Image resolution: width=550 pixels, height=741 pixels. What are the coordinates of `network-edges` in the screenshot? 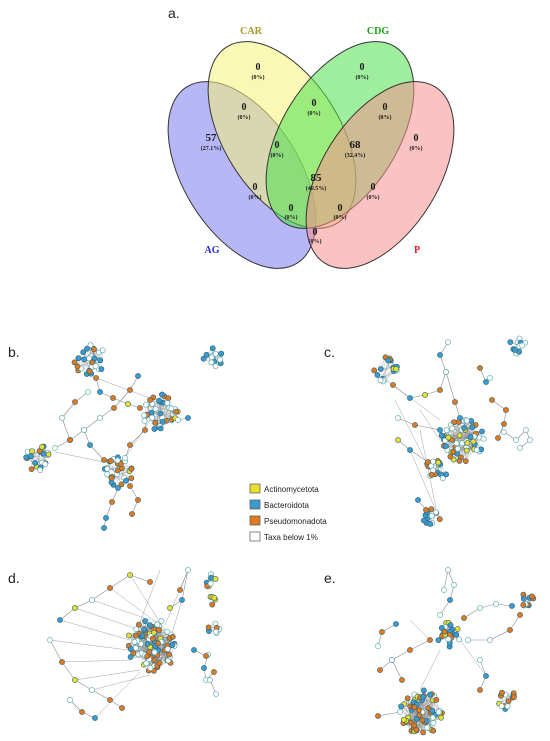 It's located at (124, 437).